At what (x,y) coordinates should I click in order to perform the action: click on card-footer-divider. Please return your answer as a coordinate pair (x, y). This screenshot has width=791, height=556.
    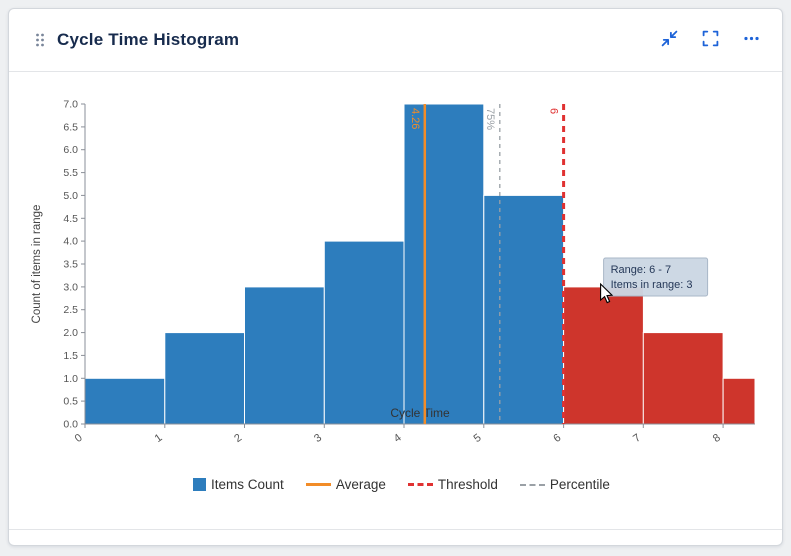
    Looking at the image, I should click on (395, 537).